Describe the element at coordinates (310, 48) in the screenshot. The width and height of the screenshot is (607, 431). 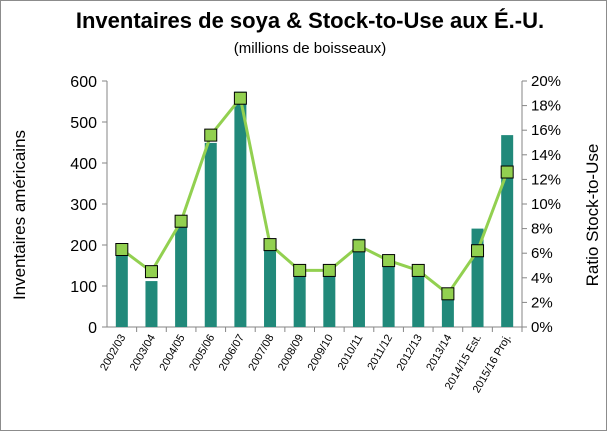
I see `chart-subtitle: (millions de boisseaux)` at that location.